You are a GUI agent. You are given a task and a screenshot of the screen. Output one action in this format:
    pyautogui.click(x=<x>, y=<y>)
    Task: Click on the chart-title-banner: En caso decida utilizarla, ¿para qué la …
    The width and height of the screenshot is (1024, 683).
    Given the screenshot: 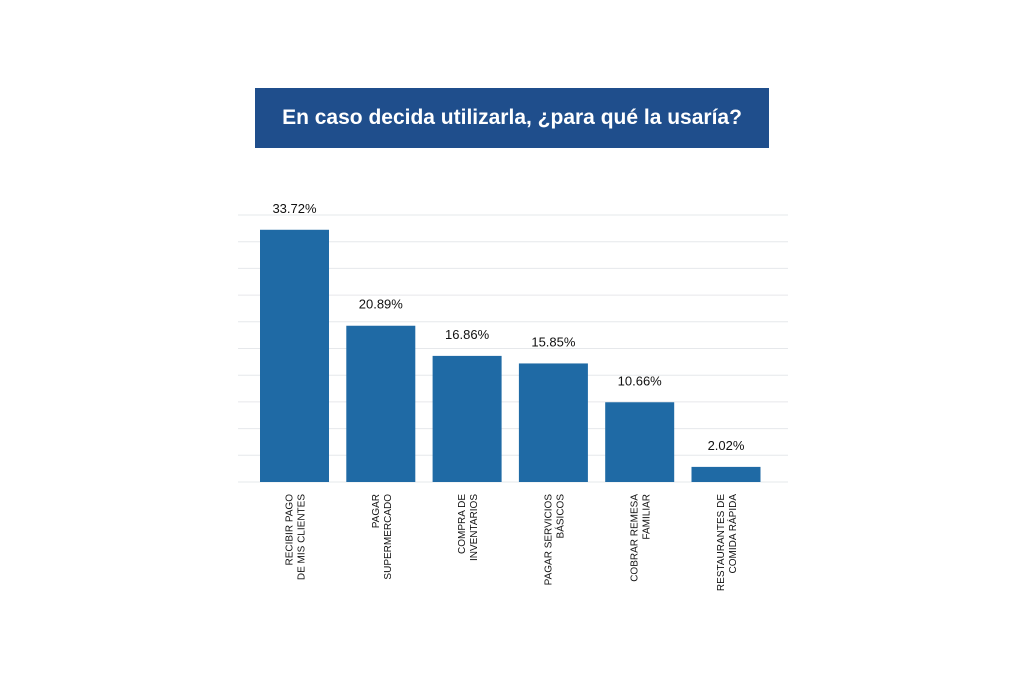 What is the action you would take?
    pyautogui.click(x=512, y=118)
    